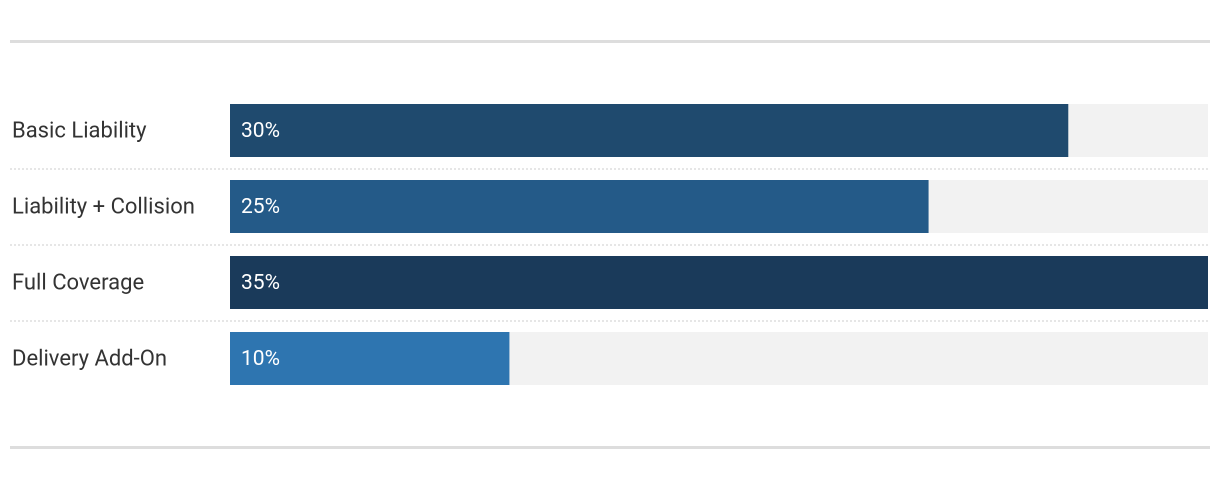 The height and width of the screenshot is (480, 1220). Describe the element at coordinates (260, 207) in the screenshot. I see `value-label: 25%` at that location.